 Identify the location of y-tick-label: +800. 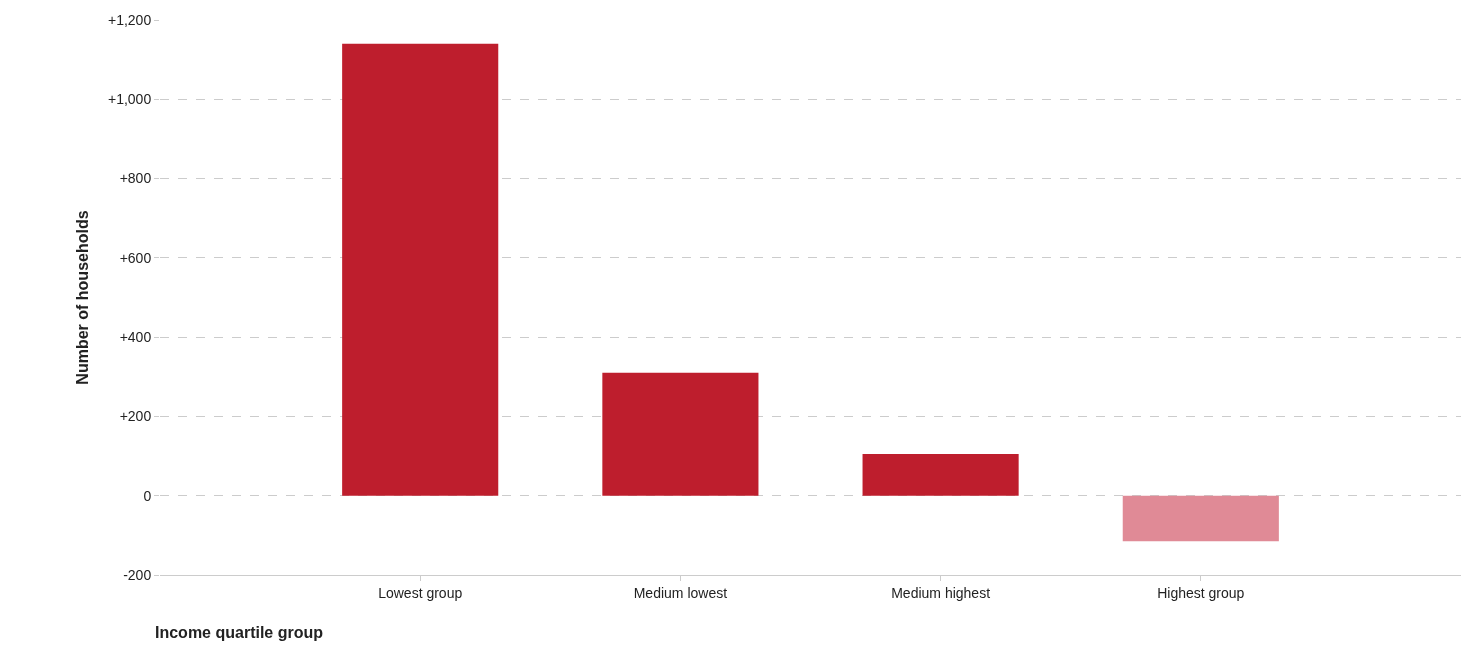
(135, 178).